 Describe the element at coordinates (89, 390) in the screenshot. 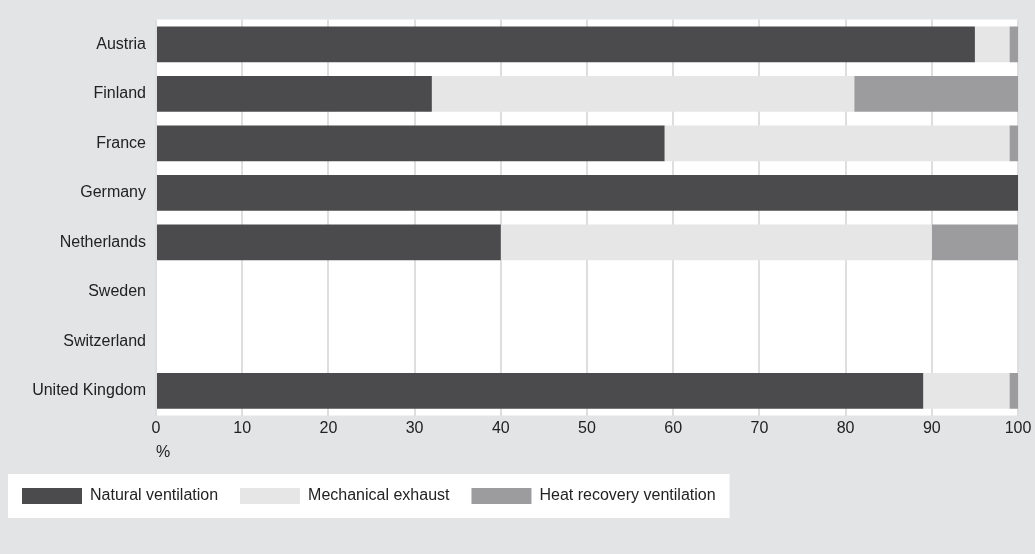

I see `y-tick-label: United Kingdom` at that location.